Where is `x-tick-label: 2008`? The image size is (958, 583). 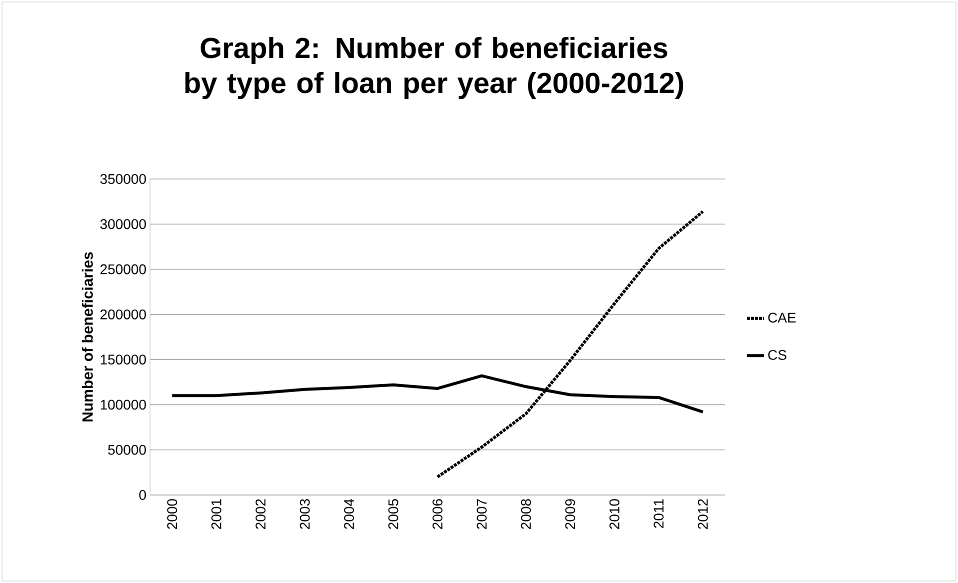
x-tick-label: 2008 is located at coordinates (526, 514).